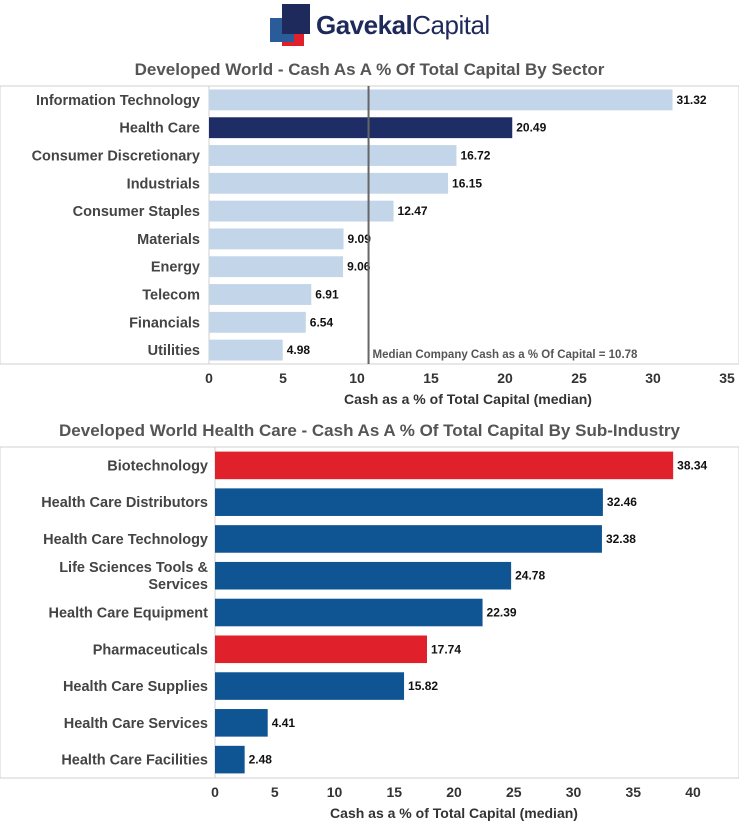 This screenshot has width=739, height=828. What do you see at coordinates (157, 466) in the screenshot?
I see `category-label: Biotechnology` at bounding box center [157, 466].